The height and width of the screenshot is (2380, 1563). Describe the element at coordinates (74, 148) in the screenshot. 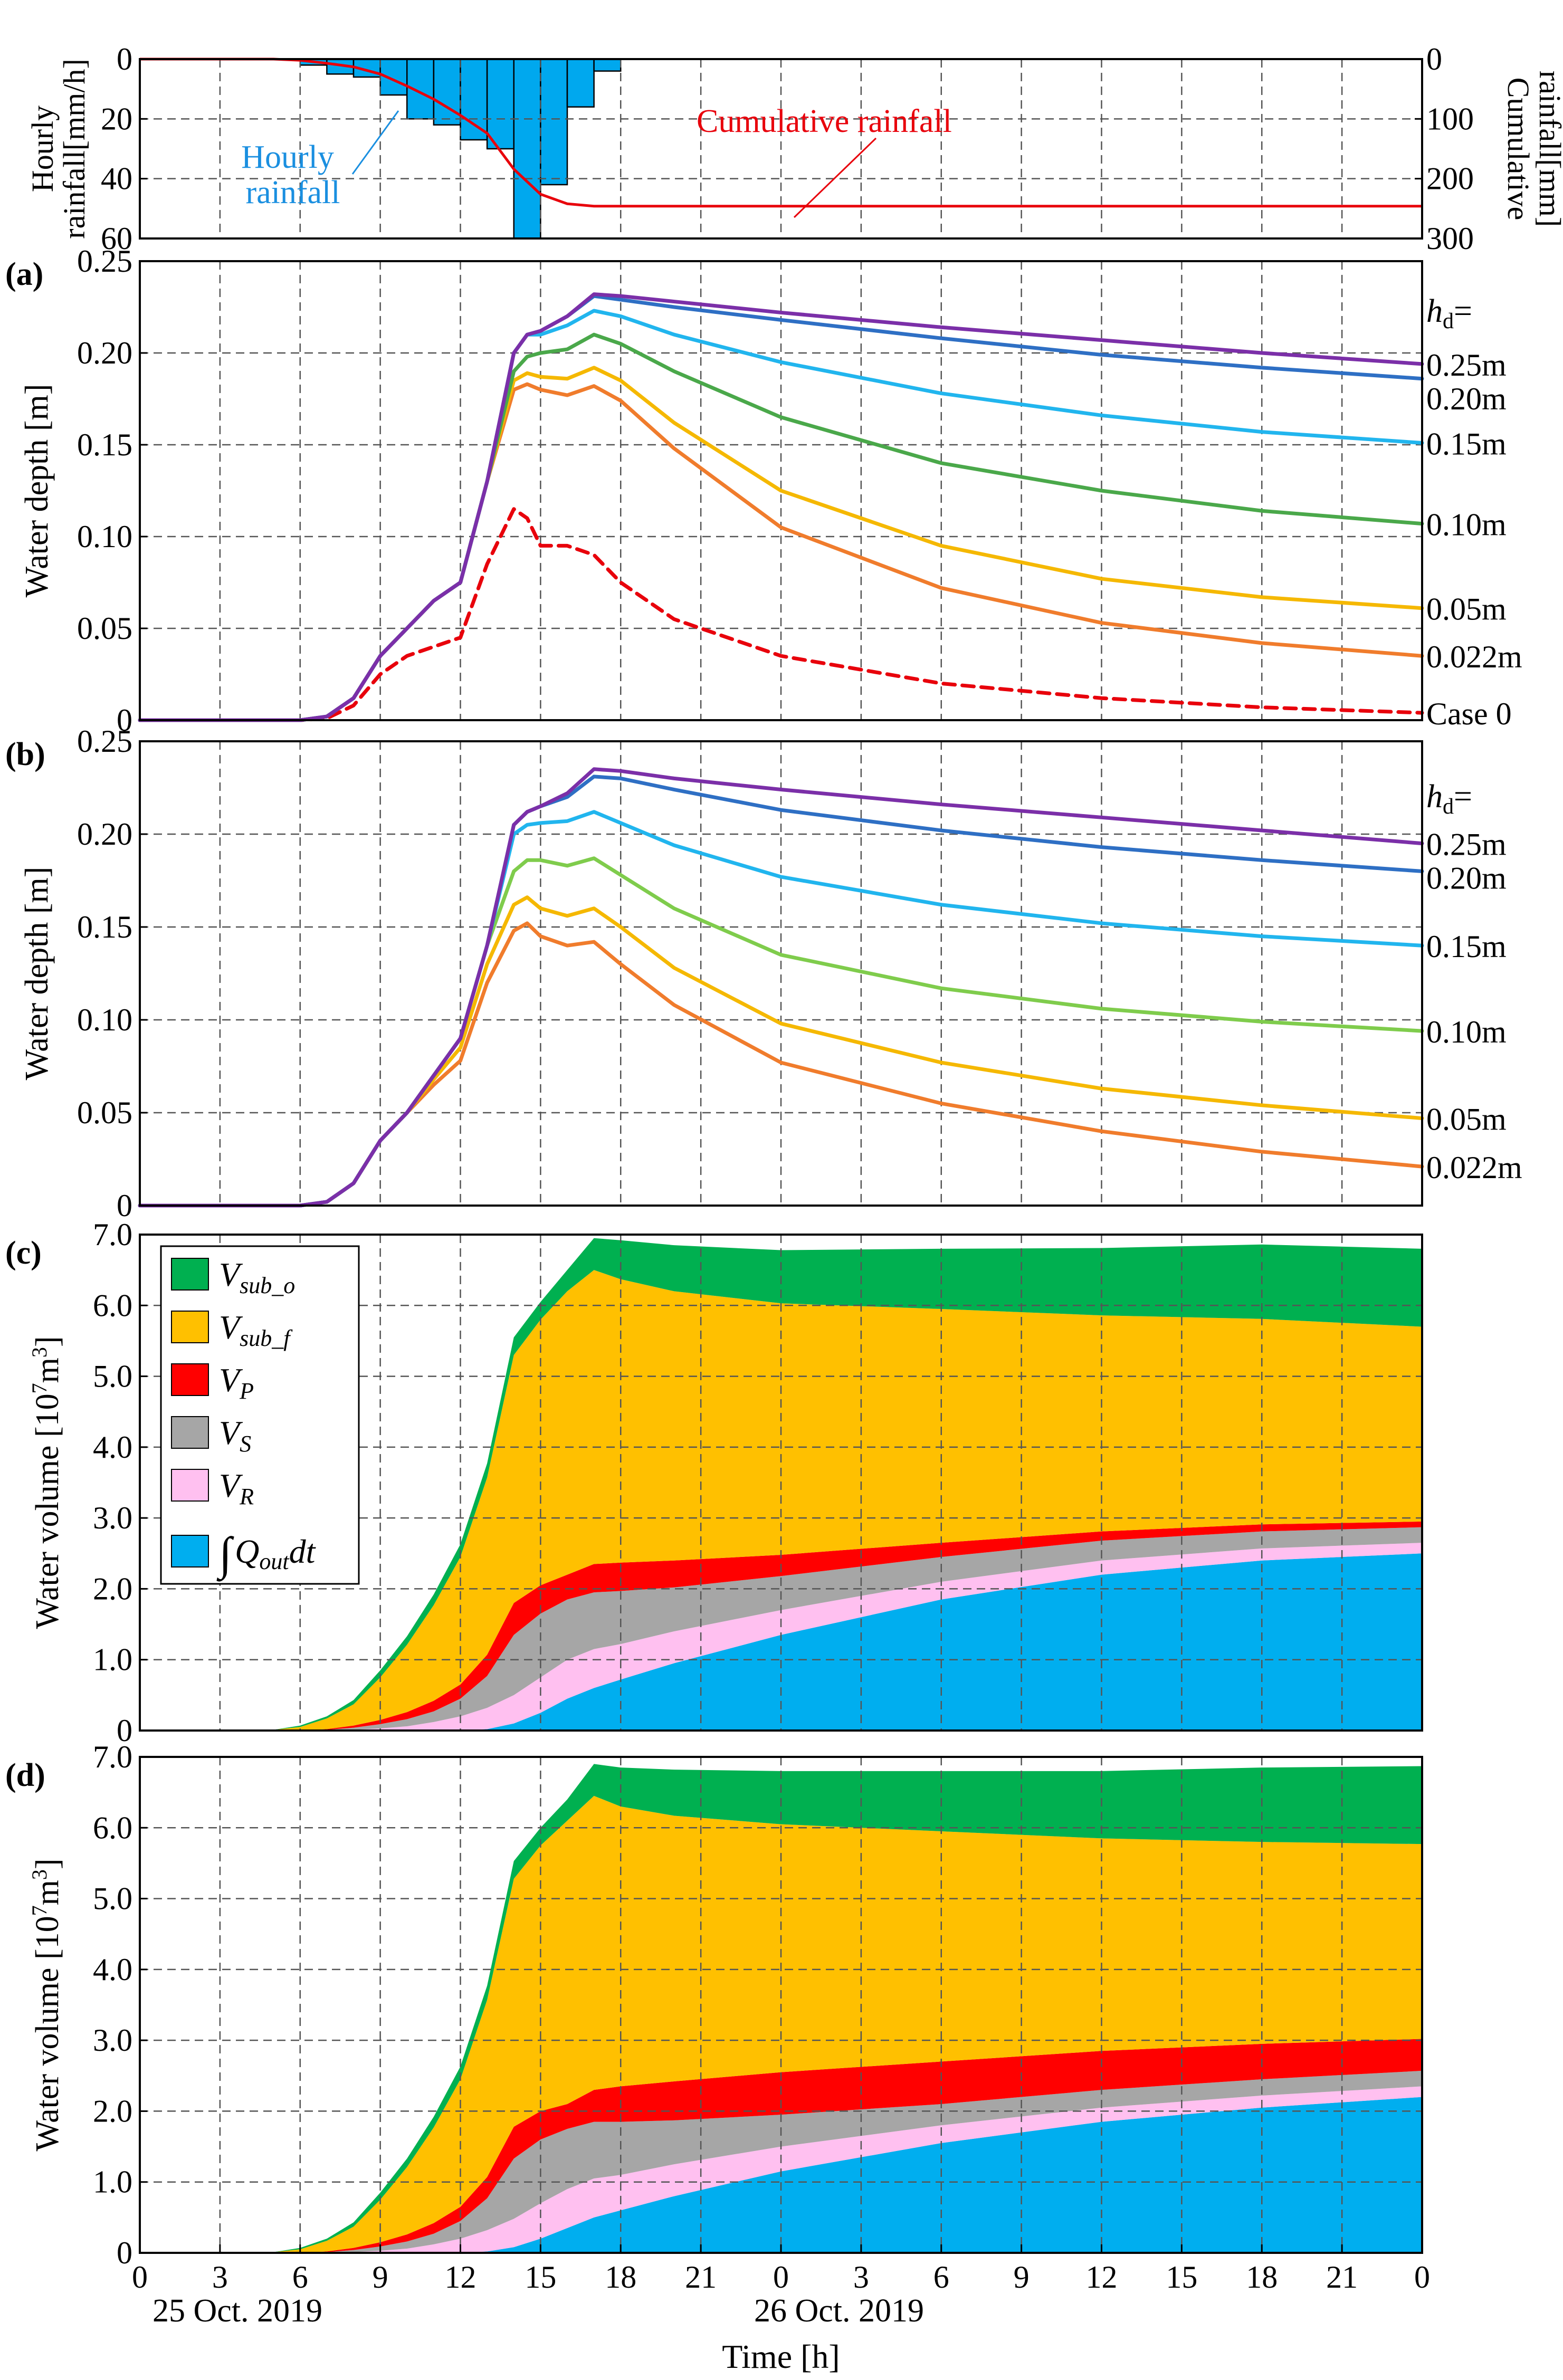

I see `rainfall-ylabel-line2: rainfall[mm/h]` at that location.